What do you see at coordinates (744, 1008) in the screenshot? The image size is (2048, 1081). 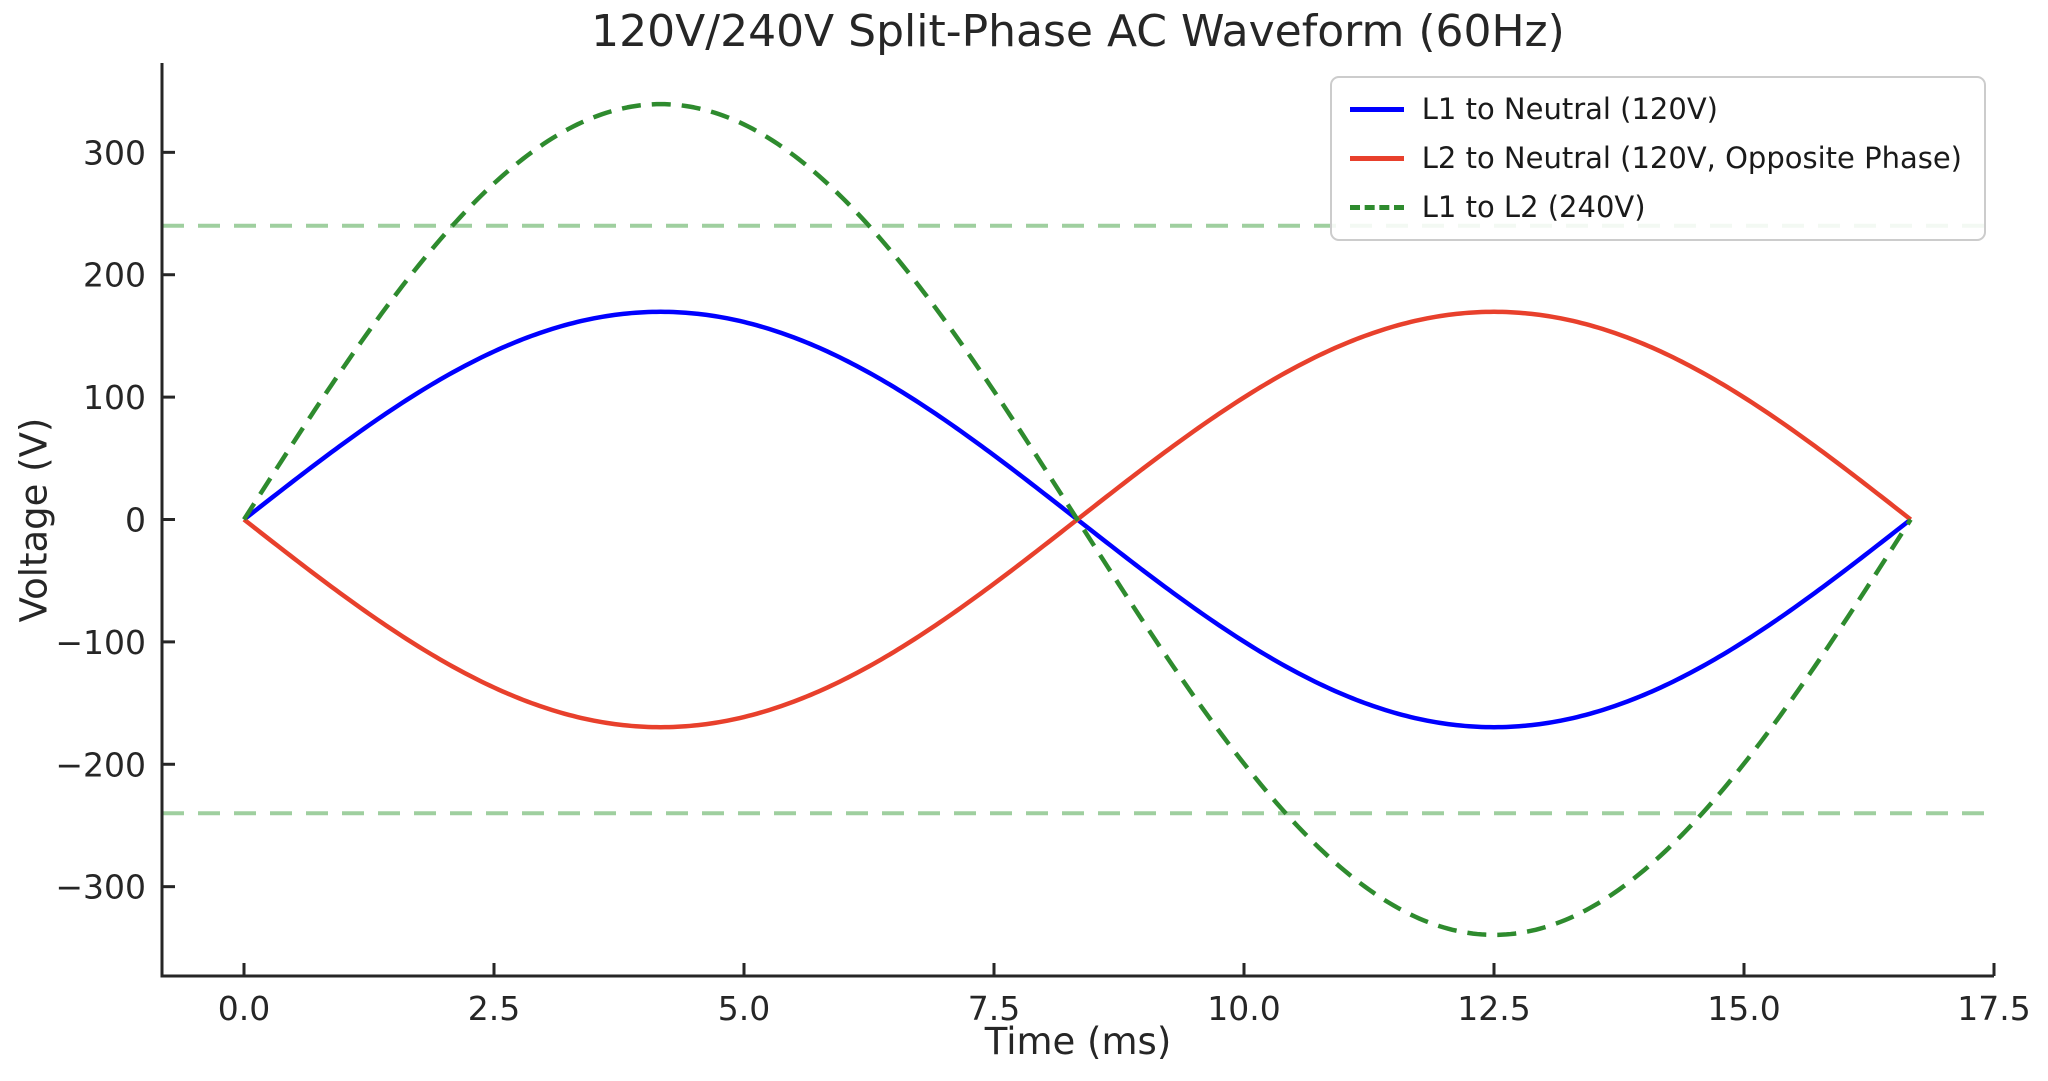 I see `x-tick-label: 5.0` at bounding box center [744, 1008].